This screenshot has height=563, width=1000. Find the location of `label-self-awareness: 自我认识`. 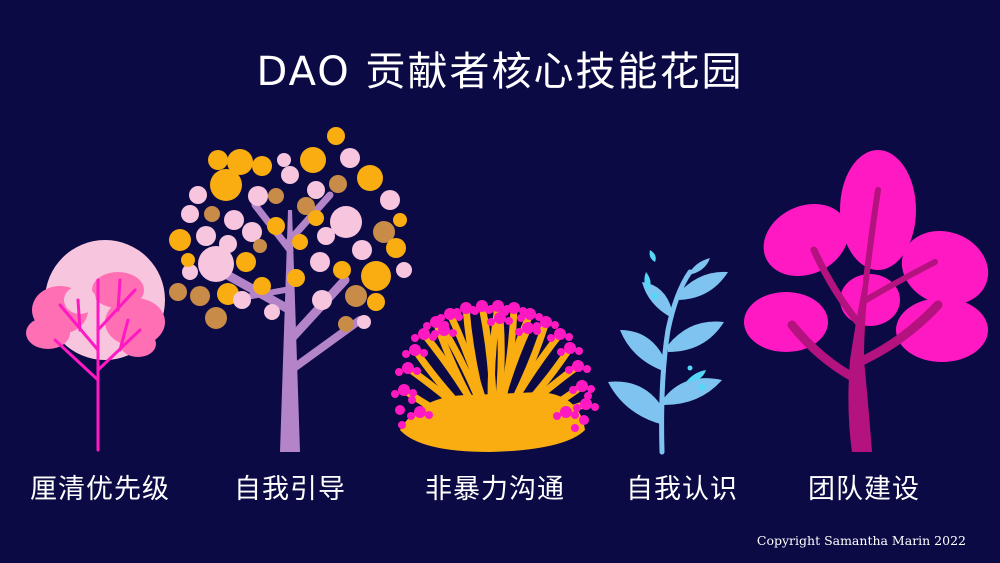

label-self-awareness: 自我认识 is located at coordinates (682, 489).